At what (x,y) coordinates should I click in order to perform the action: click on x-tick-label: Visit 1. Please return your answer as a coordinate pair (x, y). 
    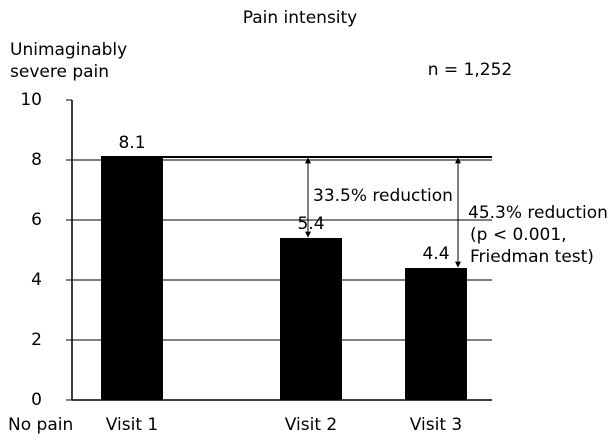
    Looking at the image, I should click on (132, 425).